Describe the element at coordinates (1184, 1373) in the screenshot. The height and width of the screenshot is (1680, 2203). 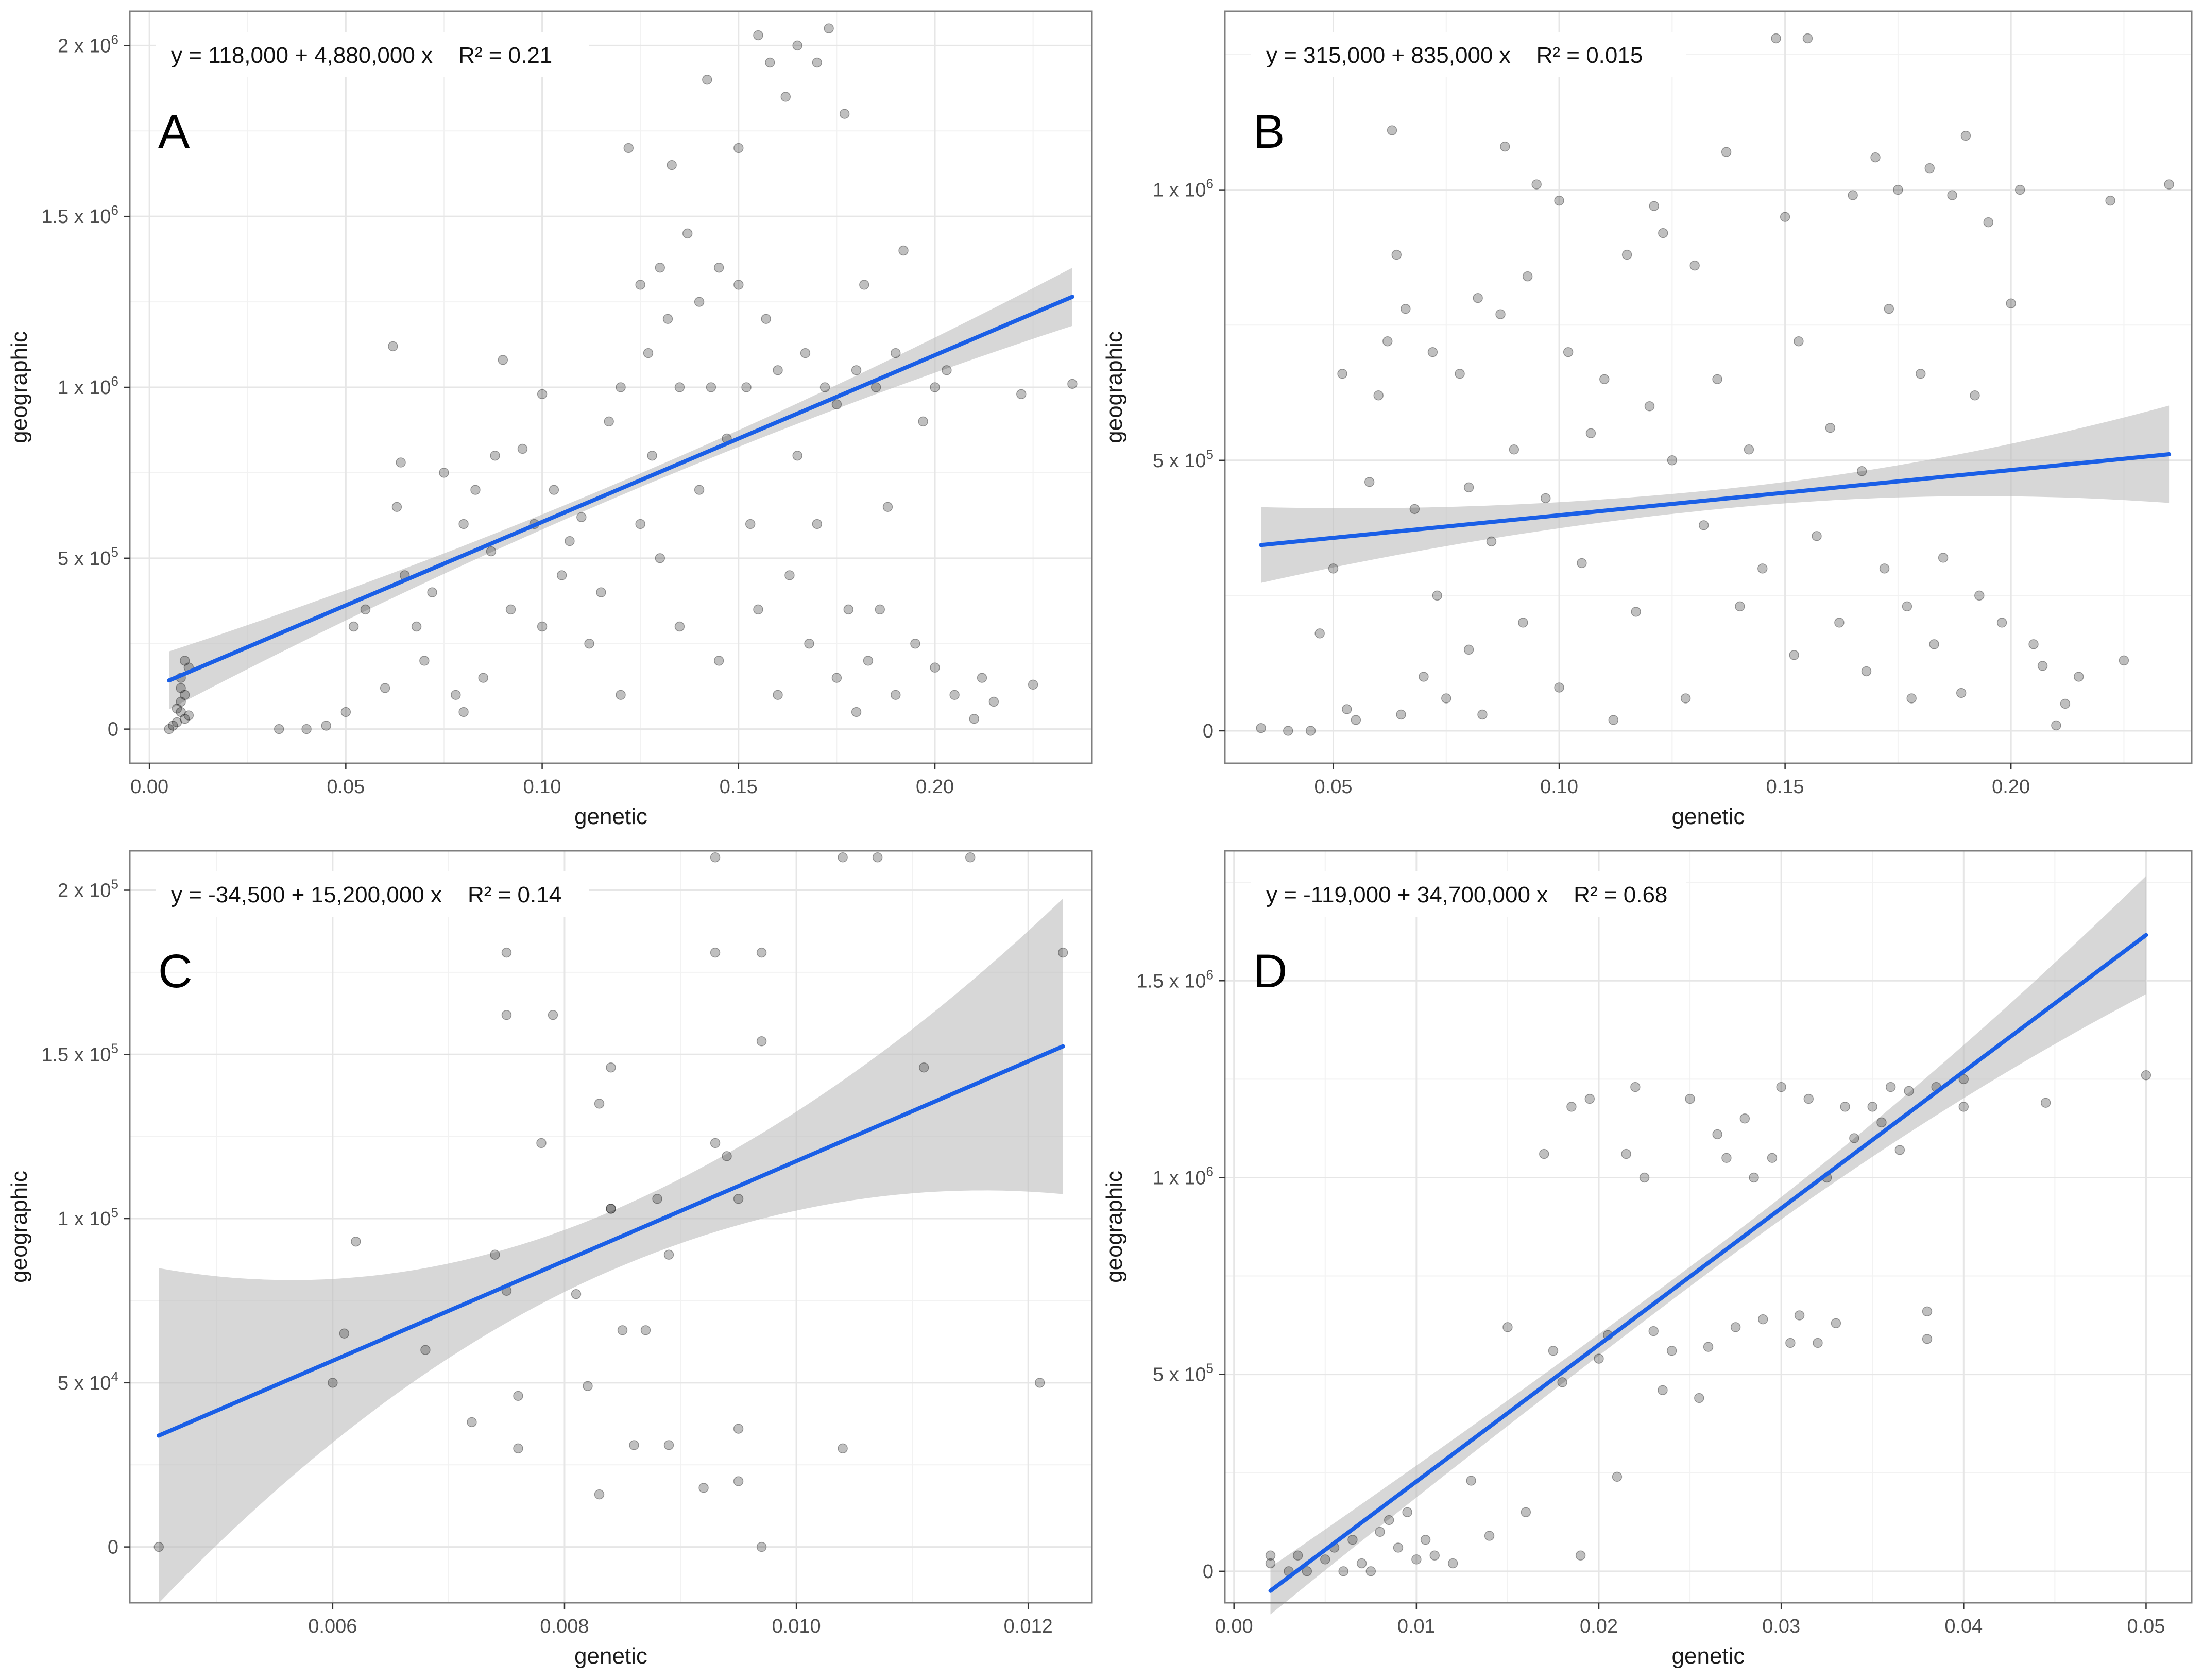
I see `y-tick-label: 5 x 10⁵` at that location.